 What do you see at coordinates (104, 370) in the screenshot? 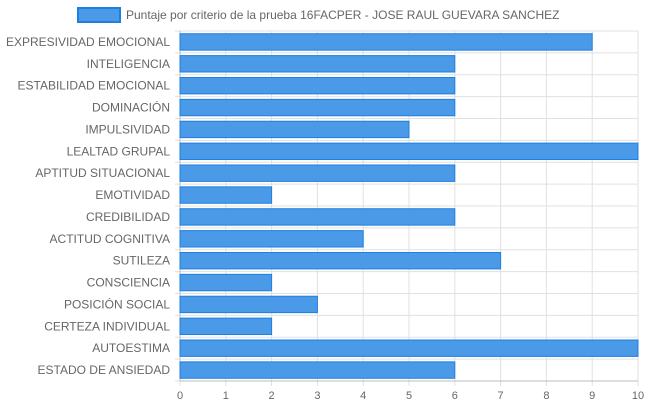
I see `category-label: ESTADO DE ANSIEDAD` at bounding box center [104, 370].